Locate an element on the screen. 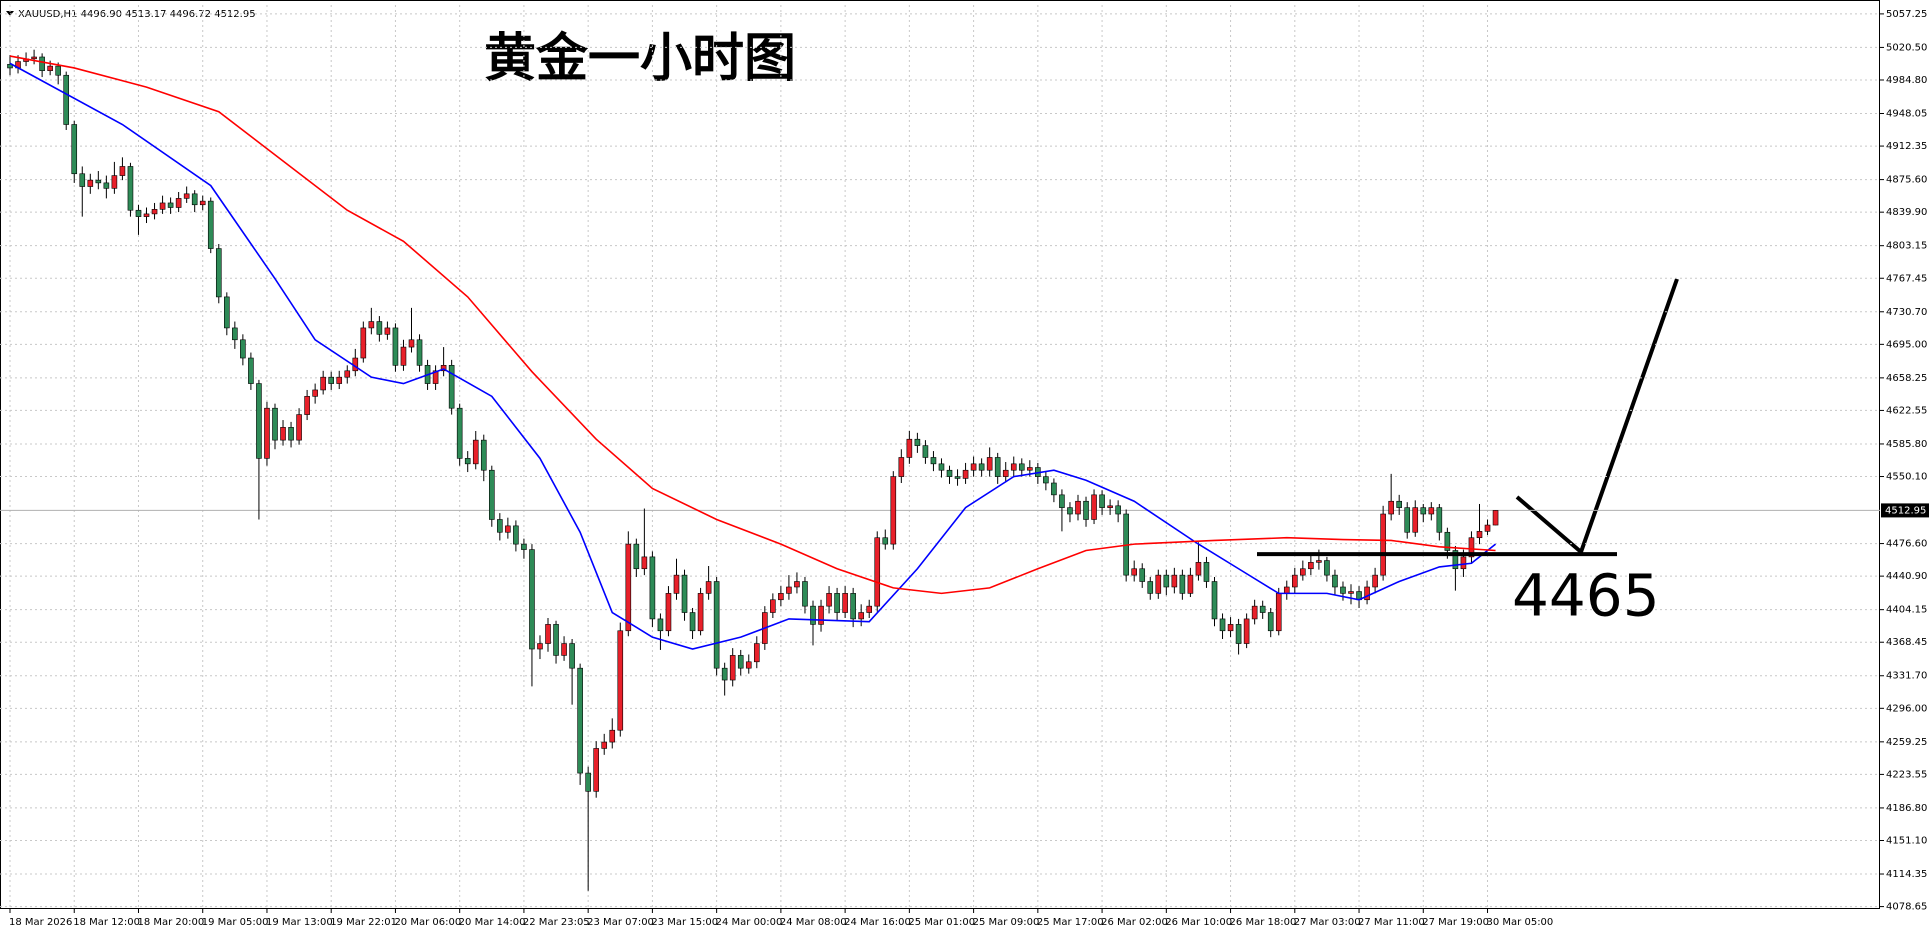 This screenshot has height=934, width=1932. x-tick-label: 24 Mar 16:00 is located at coordinates (877, 922).